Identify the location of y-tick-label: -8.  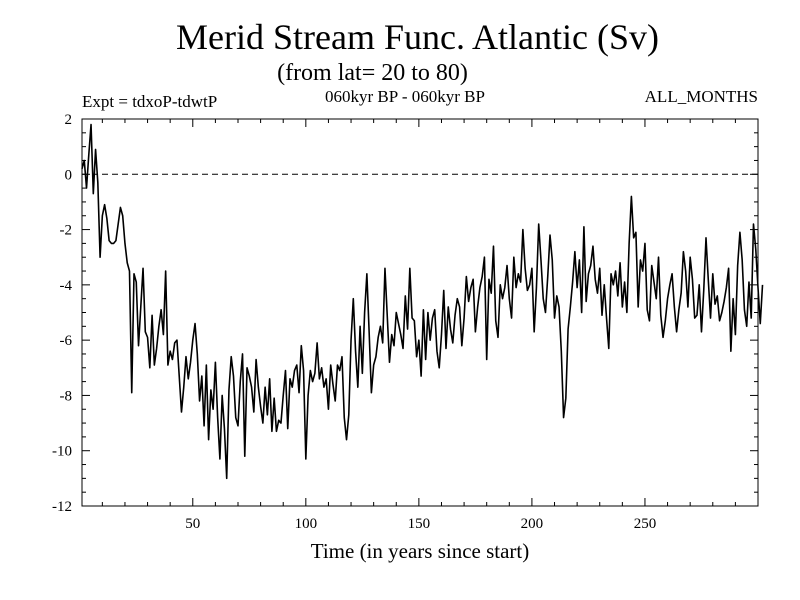
(66, 396).